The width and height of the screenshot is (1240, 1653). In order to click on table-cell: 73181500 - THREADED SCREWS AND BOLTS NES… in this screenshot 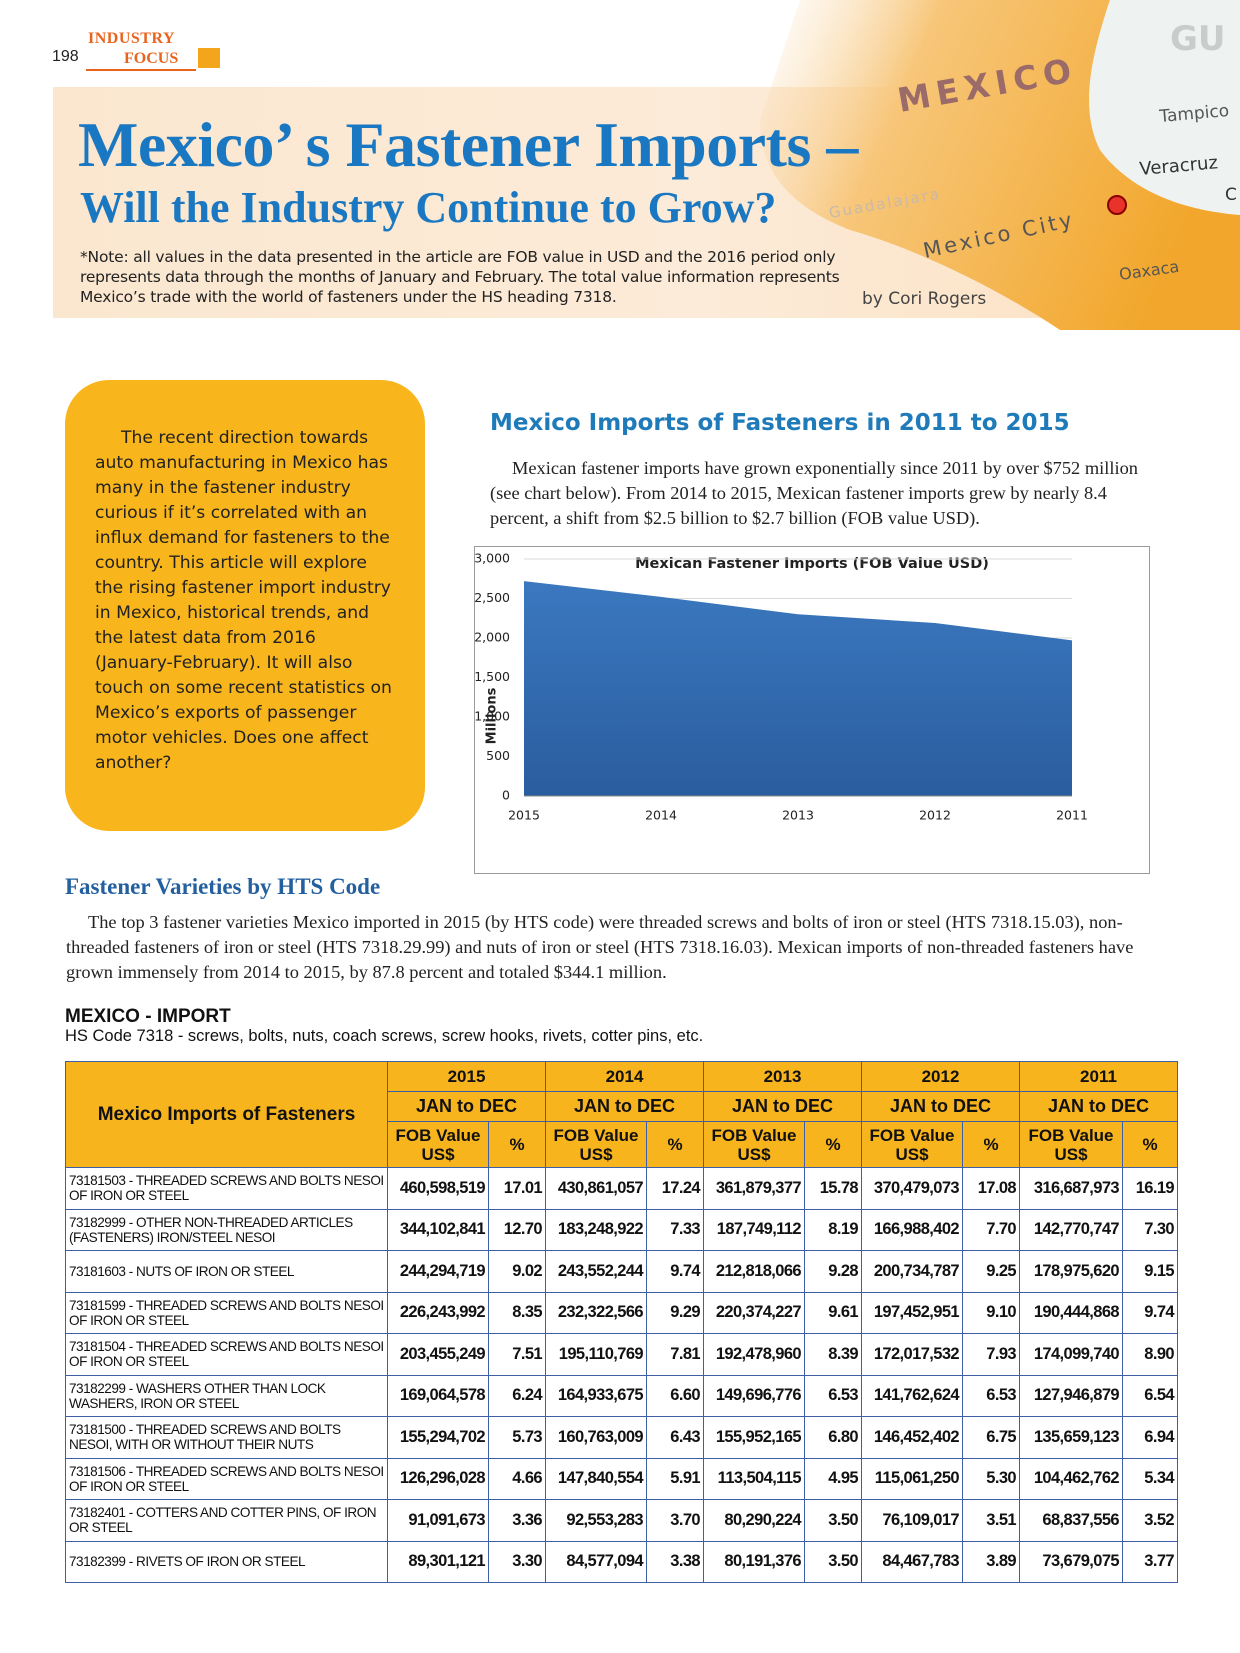, I will do `click(226, 1437)`.